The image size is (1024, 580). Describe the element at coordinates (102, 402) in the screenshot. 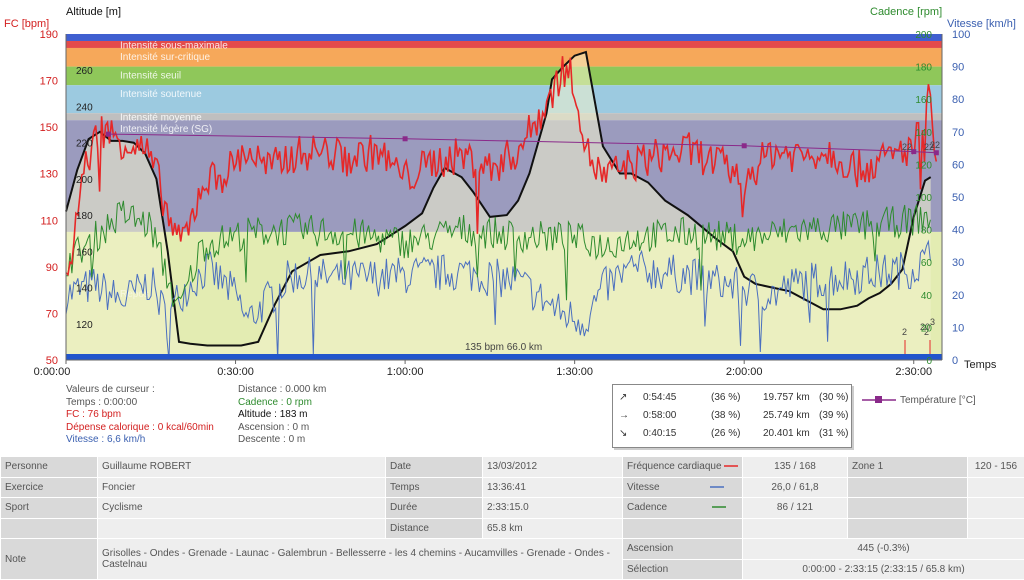

I see `cursor-temps: Temps : 0:00:00` at that location.